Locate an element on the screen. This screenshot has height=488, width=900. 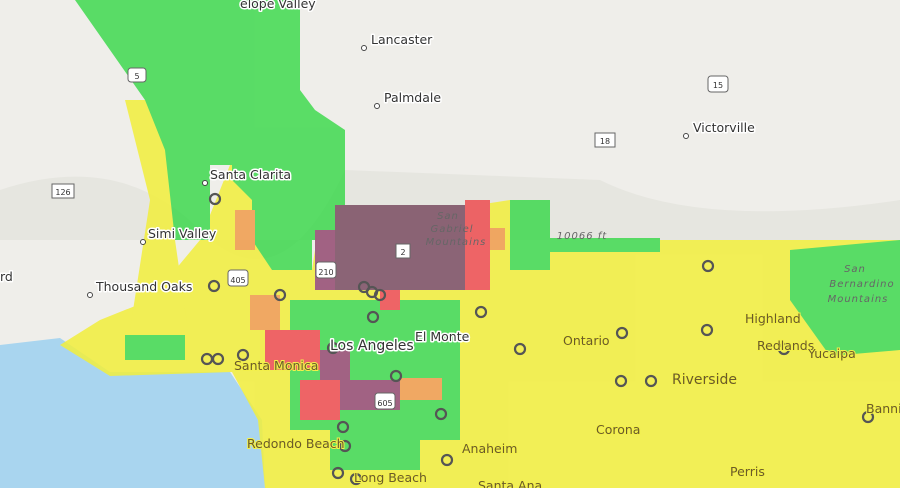
highway-label: 5 is located at coordinates (136, 76).